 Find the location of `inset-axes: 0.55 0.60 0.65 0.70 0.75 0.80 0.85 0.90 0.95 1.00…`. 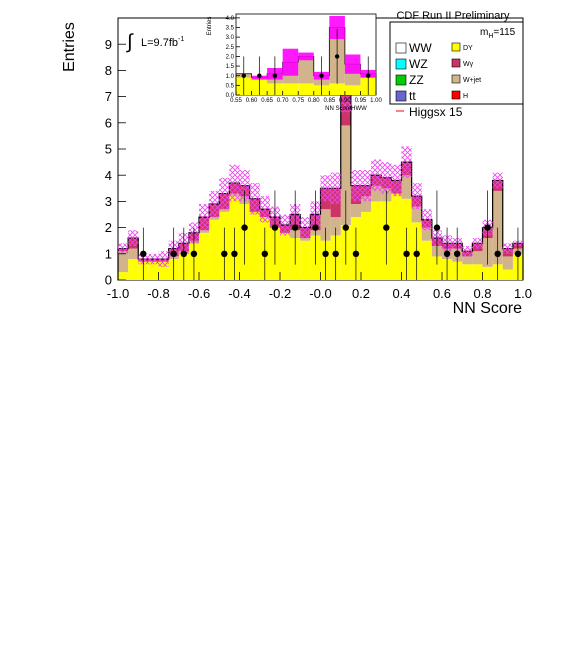

inset-axes: 0.55 0.60 0.65 0.70 0.75 0.80 0.85 0.90 0.95 1.00… is located at coordinates (304, 60).